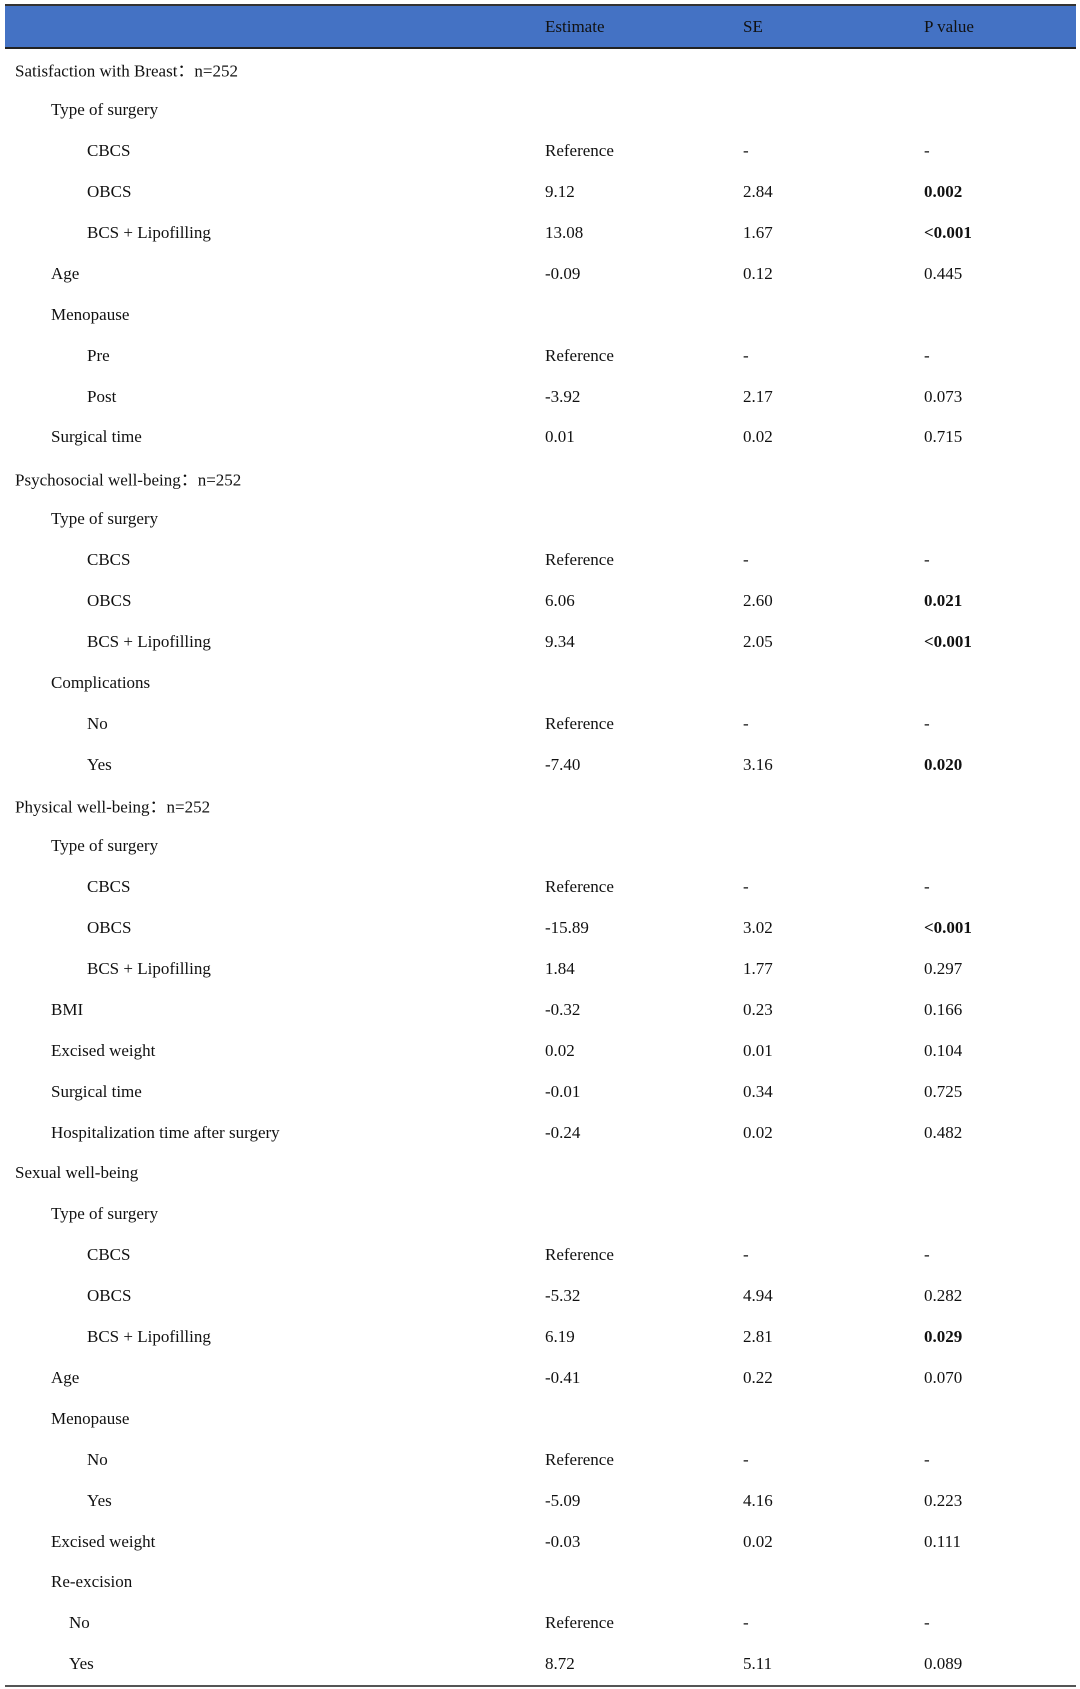 The image size is (1080, 1689). Describe the element at coordinates (753, 26) in the screenshot. I see `header-se: SE` at that location.